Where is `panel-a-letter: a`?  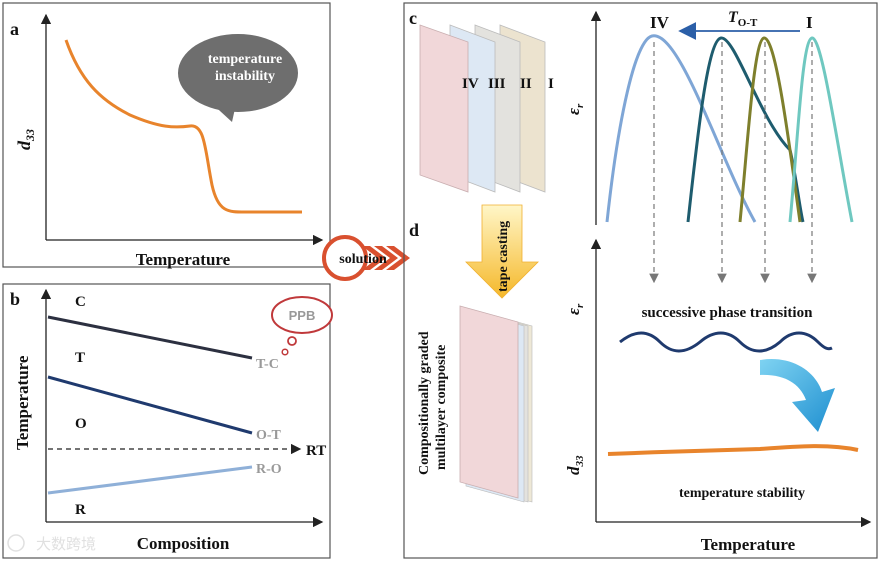 panel-a-letter: a is located at coordinates (14, 29).